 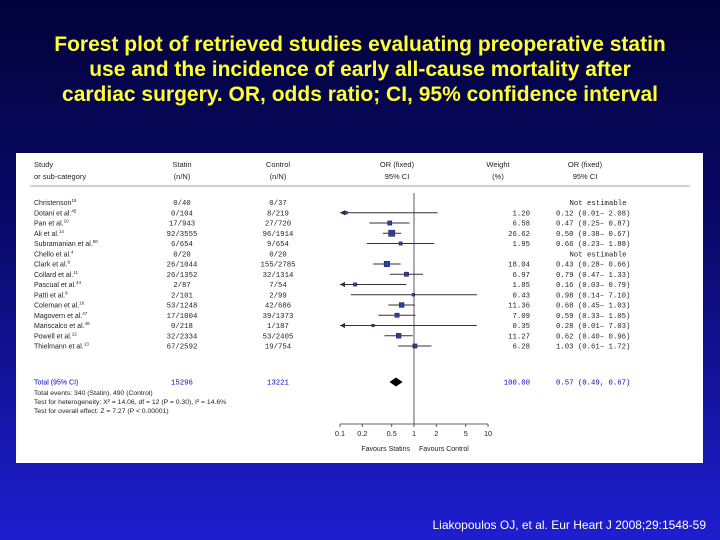 What do you see at coordinates (182, 317) in the screenshot?
I see `study-statin: 17/1004` at bounding box center [182, 317].